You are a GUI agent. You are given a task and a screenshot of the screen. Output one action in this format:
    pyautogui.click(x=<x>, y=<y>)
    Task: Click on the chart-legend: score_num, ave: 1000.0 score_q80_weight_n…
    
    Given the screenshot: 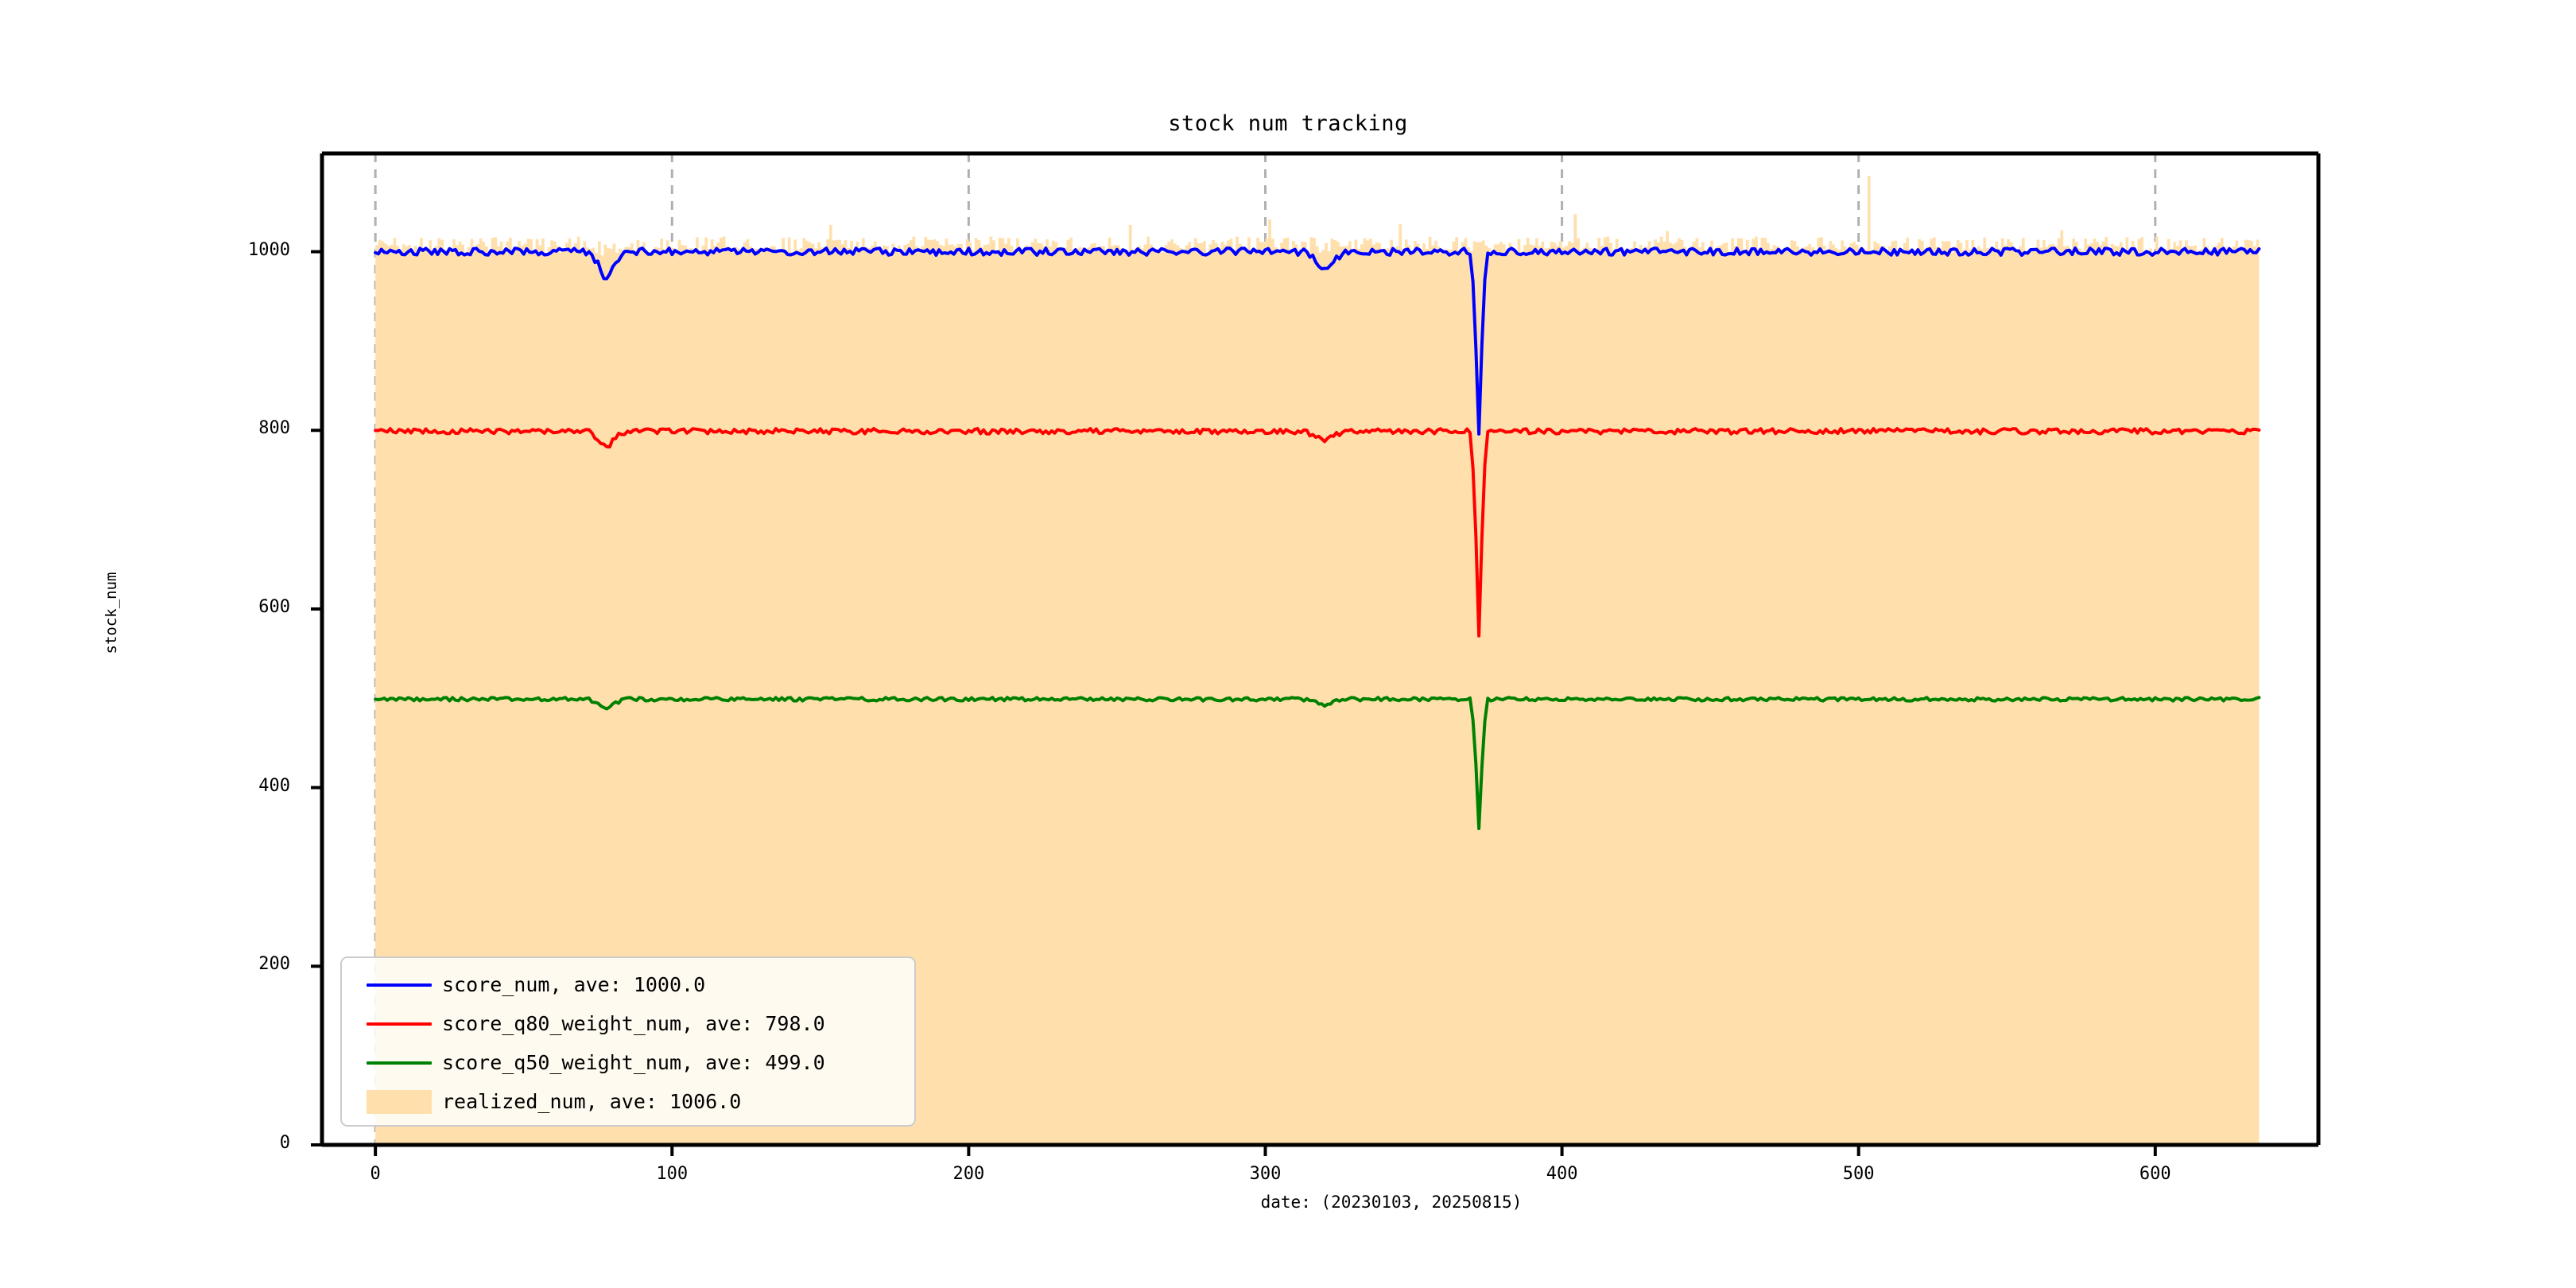 What is the action you would take?
    pyautogui.click(x=628, y=1042)
    